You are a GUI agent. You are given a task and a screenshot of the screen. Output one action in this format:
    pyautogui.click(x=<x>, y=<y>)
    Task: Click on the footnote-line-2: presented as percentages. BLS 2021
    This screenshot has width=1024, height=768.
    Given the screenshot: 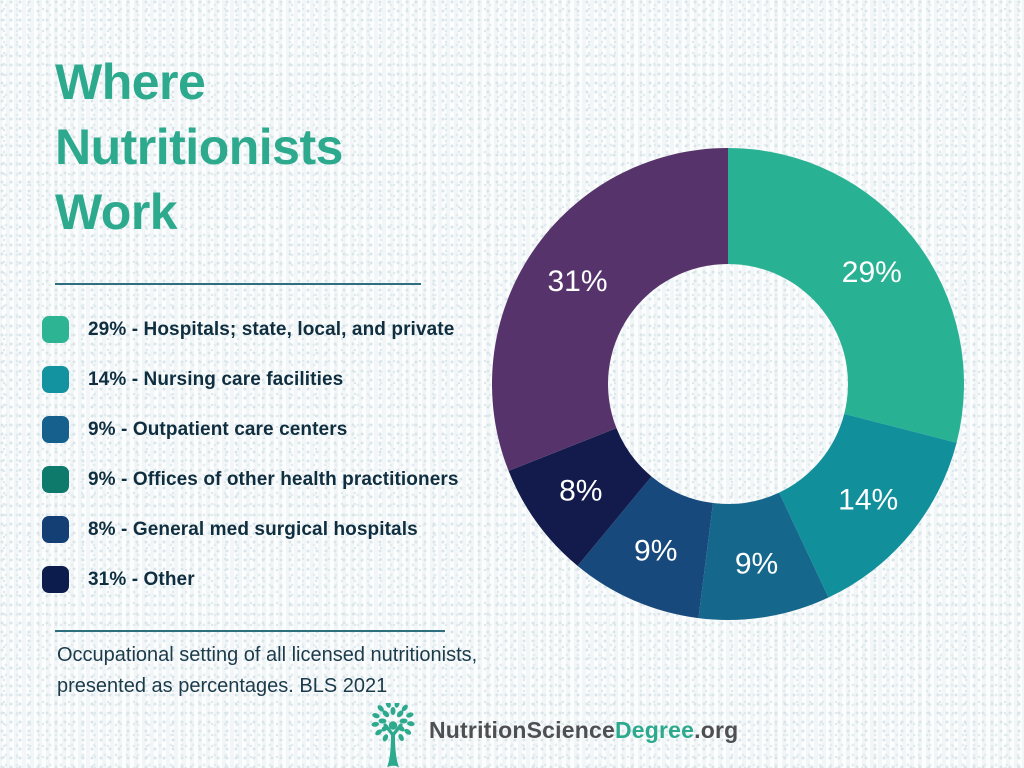 What is the action you would take?
    pyautogui.click(x=222, y=686)
    